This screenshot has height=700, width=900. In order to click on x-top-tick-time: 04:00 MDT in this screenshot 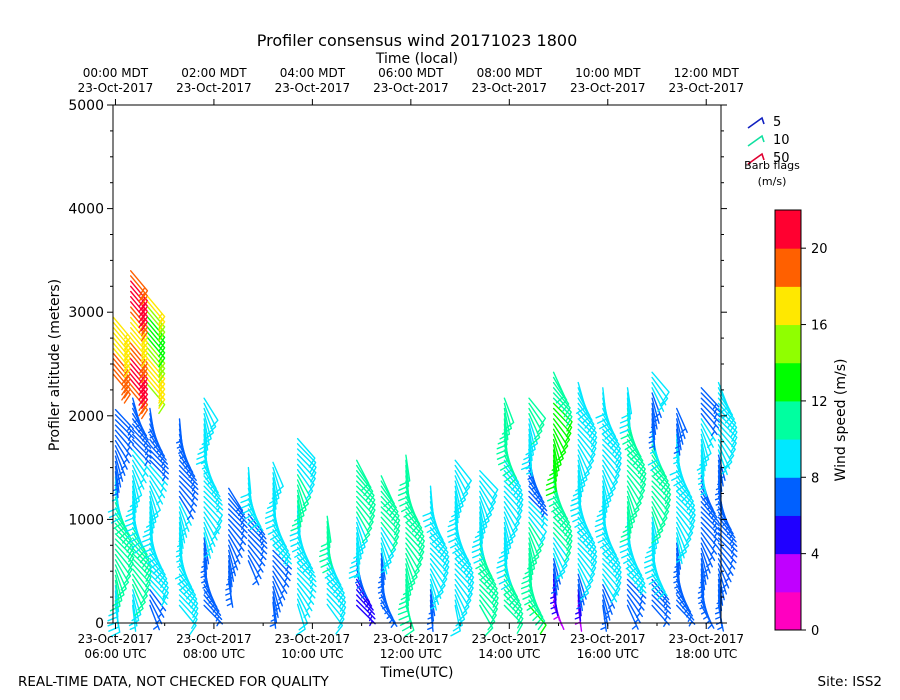, I will do `click(313, 73)`.